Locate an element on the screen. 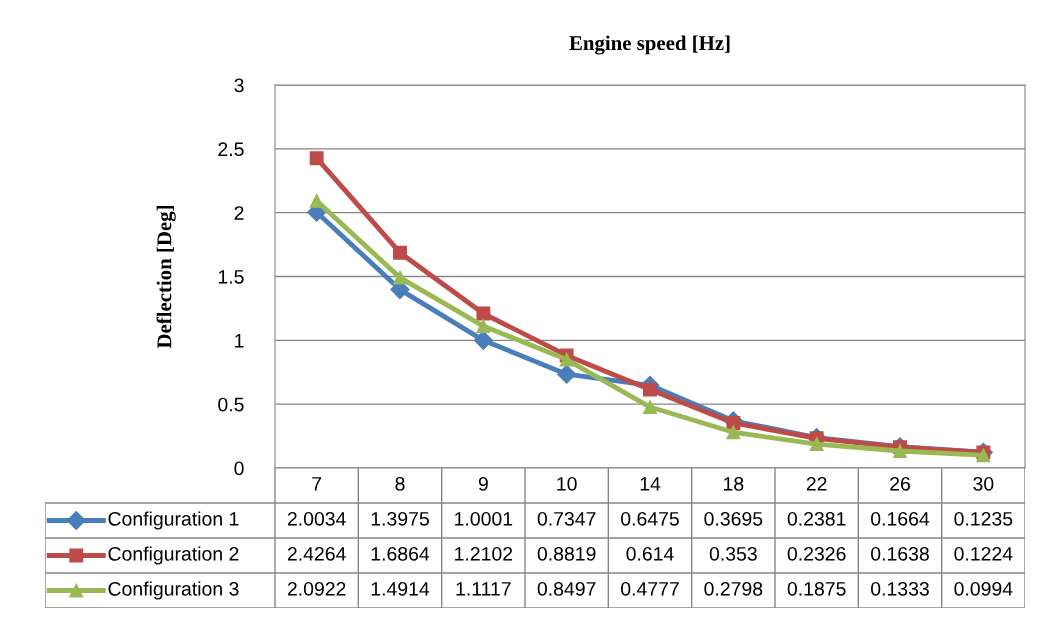  data-label: 1.2102 is located at coordinates (484, 553).